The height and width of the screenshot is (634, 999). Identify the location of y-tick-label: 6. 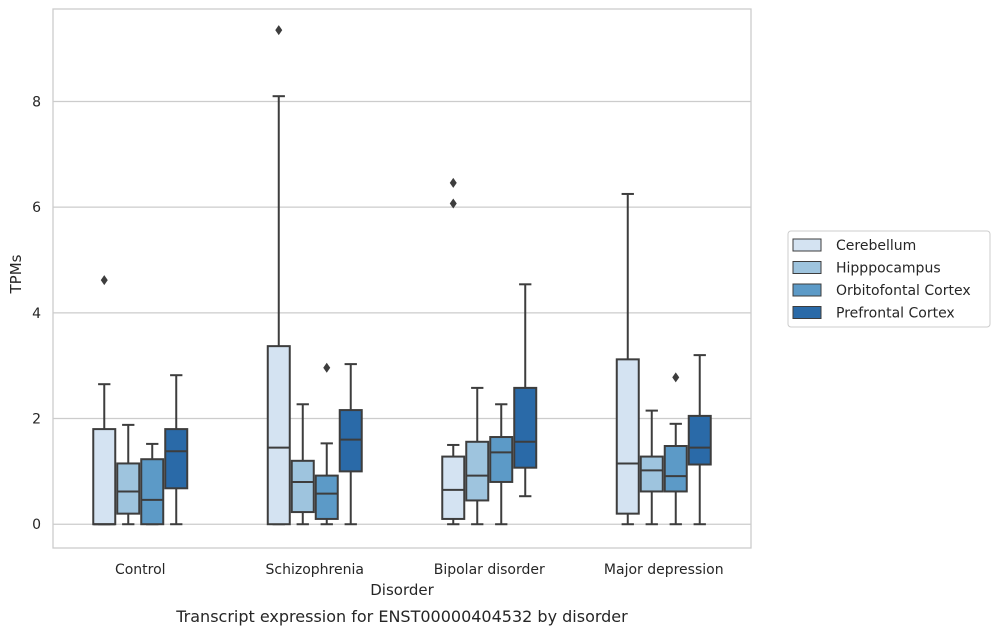
(36, 208).